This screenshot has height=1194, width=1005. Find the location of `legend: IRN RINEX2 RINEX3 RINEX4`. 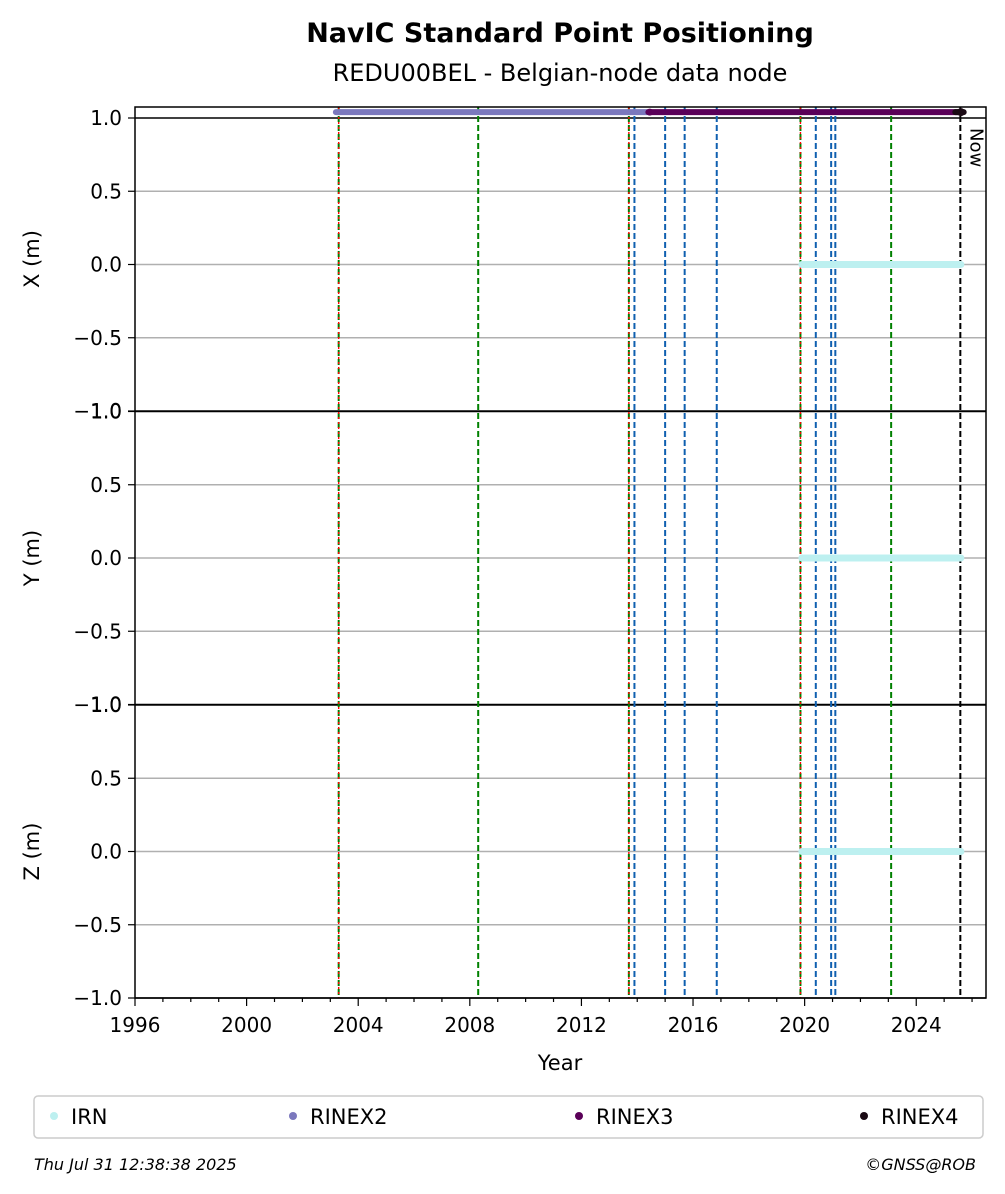

legend: IRN RINEX2 RINEX3 RINEX4 is located at coordinates (508, 1117).